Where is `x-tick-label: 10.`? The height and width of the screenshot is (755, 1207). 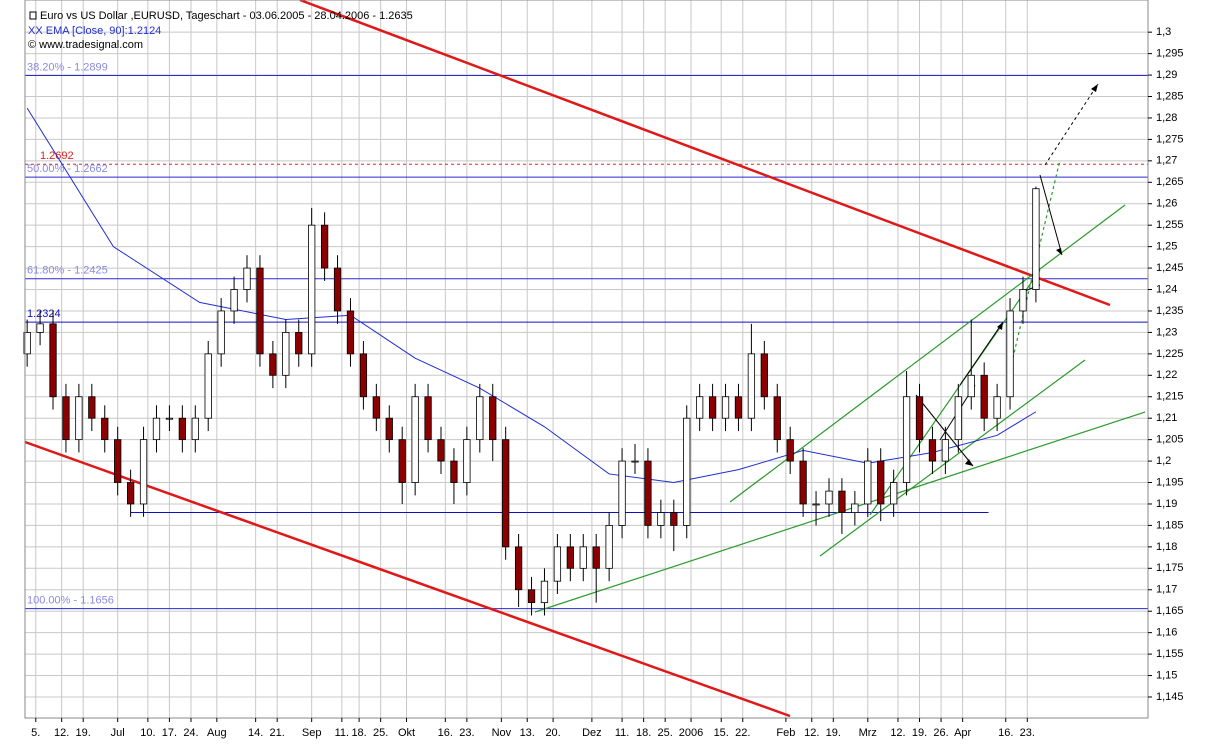
x-tick-label: 10. is located at coordinates (147, 733).